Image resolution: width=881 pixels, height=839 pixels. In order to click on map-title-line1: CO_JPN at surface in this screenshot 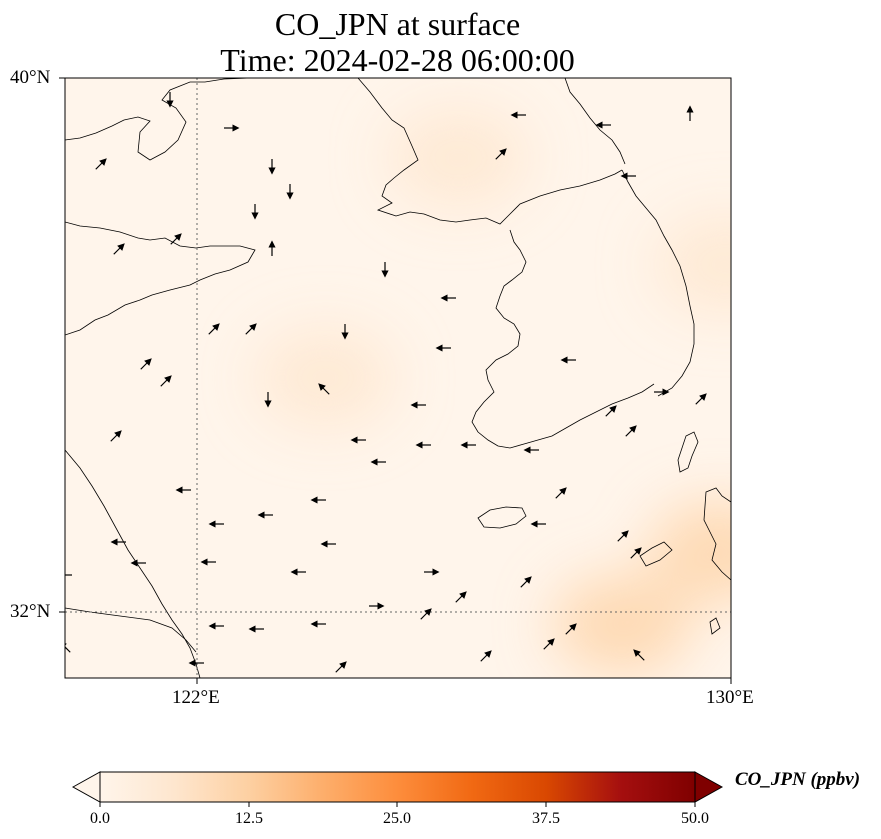, I will do `click(397, 24)`.